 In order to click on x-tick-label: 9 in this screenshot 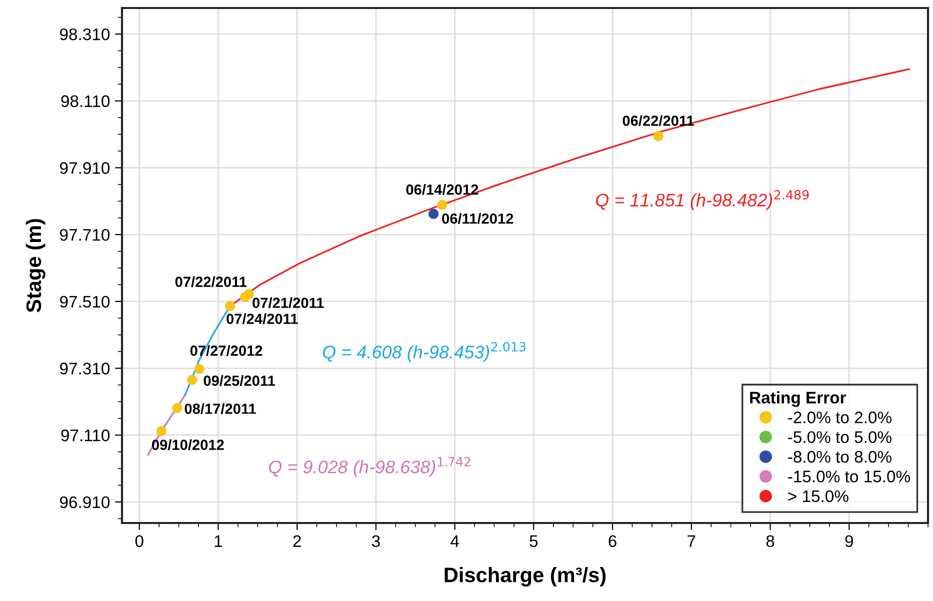, I will do `click(849, 541)`.